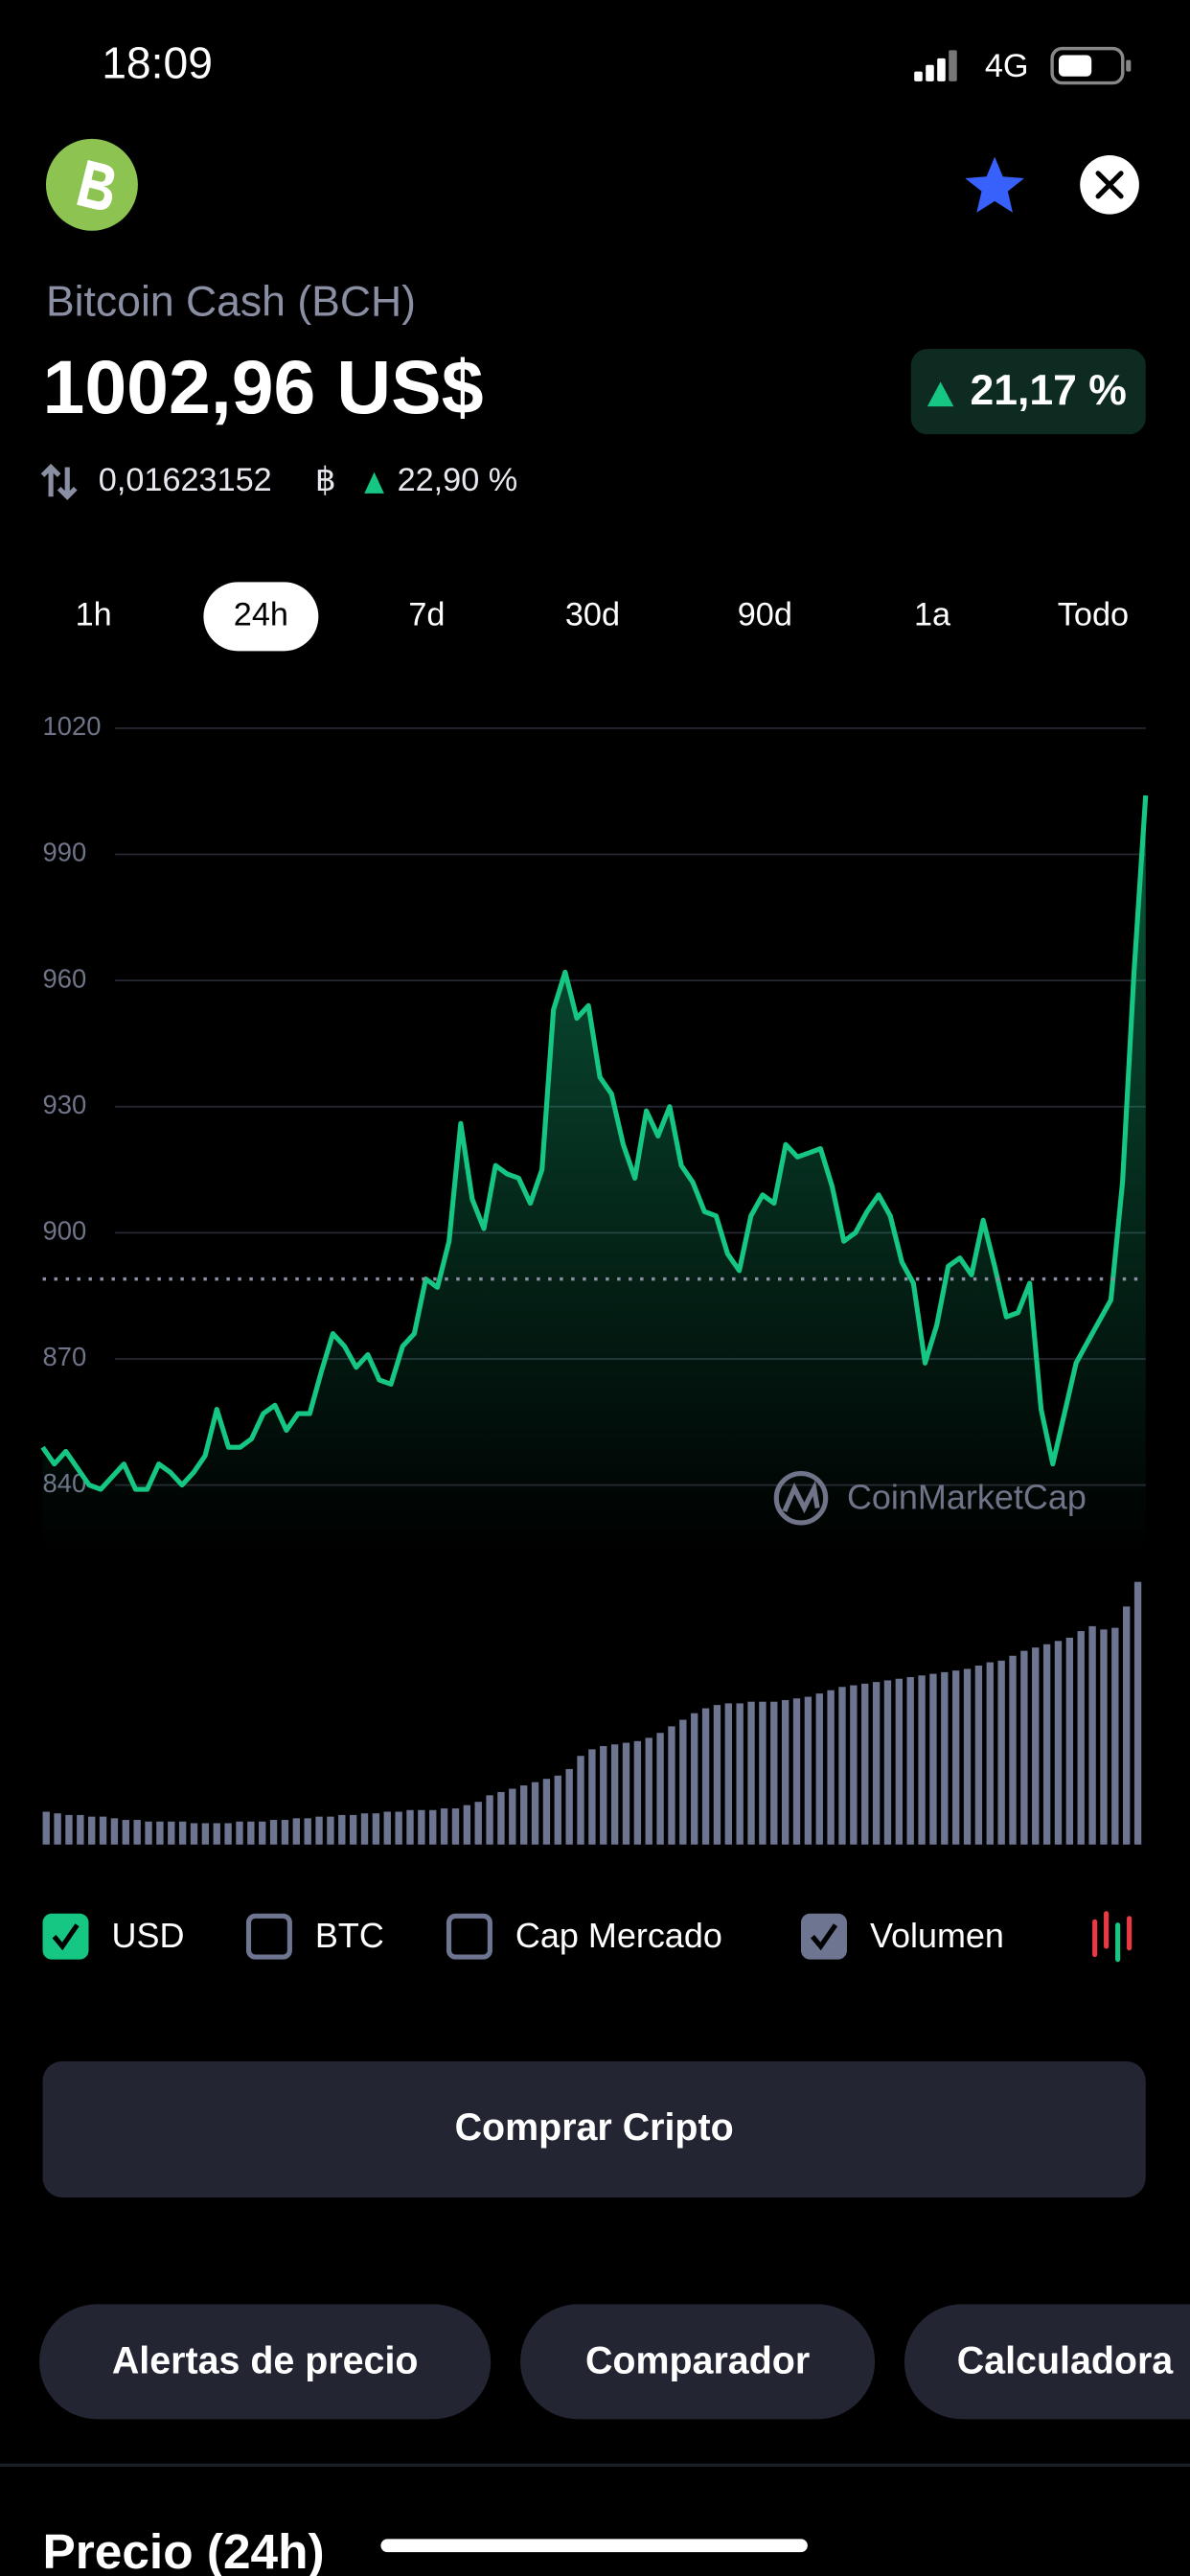 Image resolution: width=1190 pixels, height=2576 pixels. Describe the element at coordinates (94, 614) in the screenshot. I see `time-range-tab: 1h` at that location.